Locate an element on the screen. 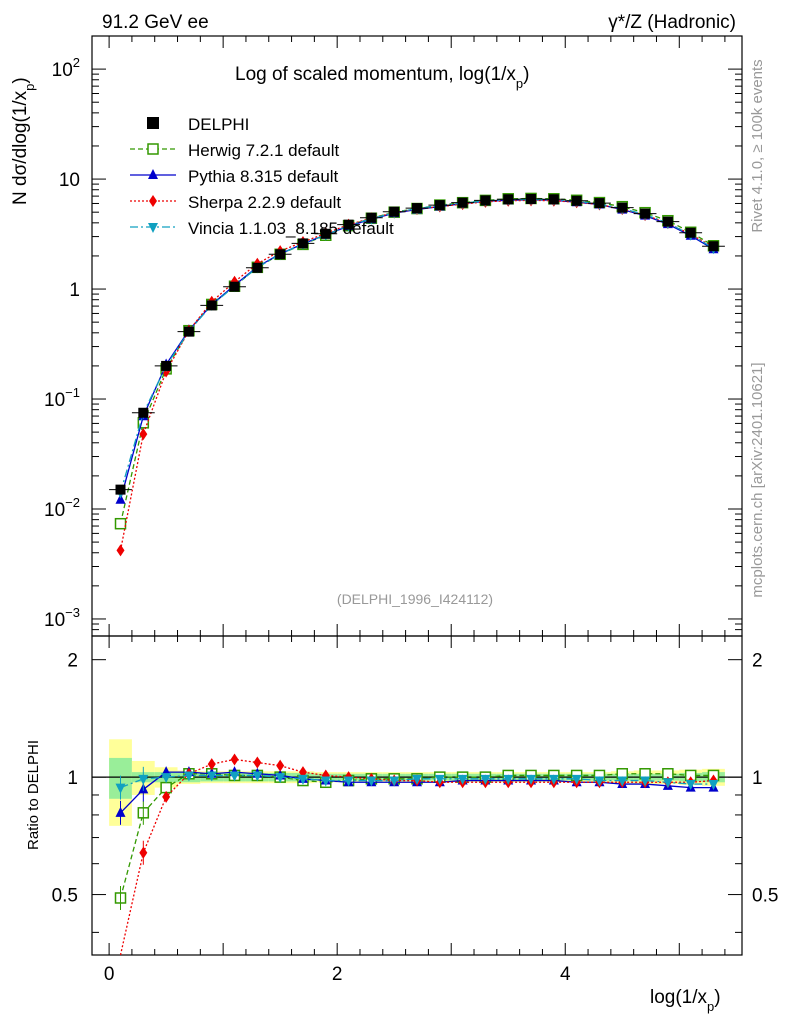 The height and width of the screenshot is (1024, 786). y-tick-label: 10⁻³ is located at coordinates (62, 618).